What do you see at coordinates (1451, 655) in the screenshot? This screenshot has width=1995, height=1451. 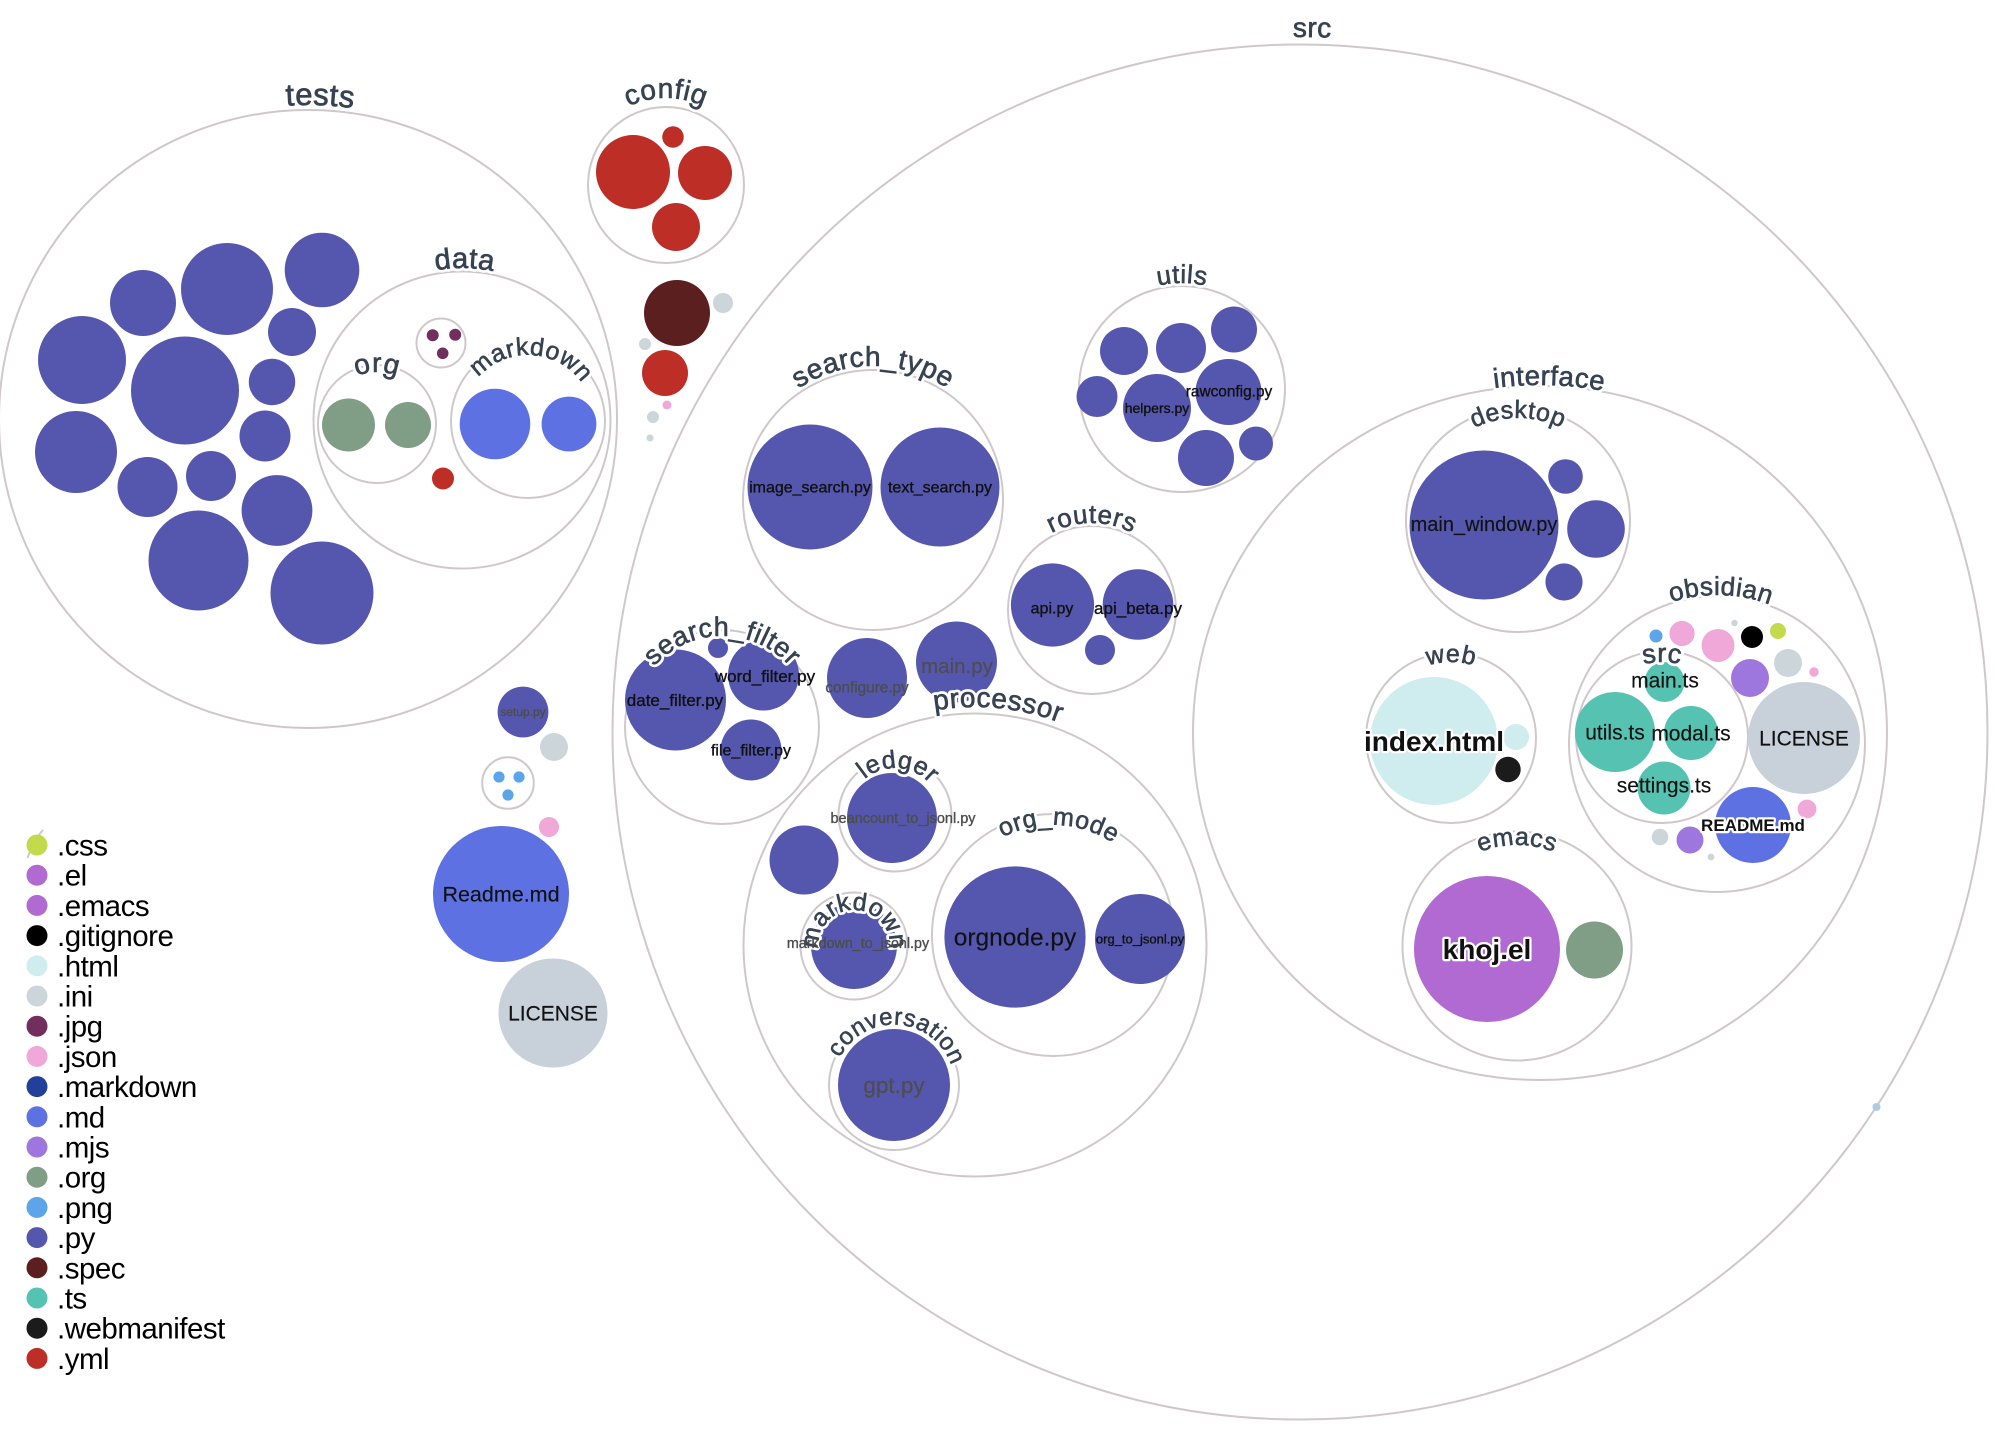 I see `svg-text: web` at bounding box center [1451, 655].